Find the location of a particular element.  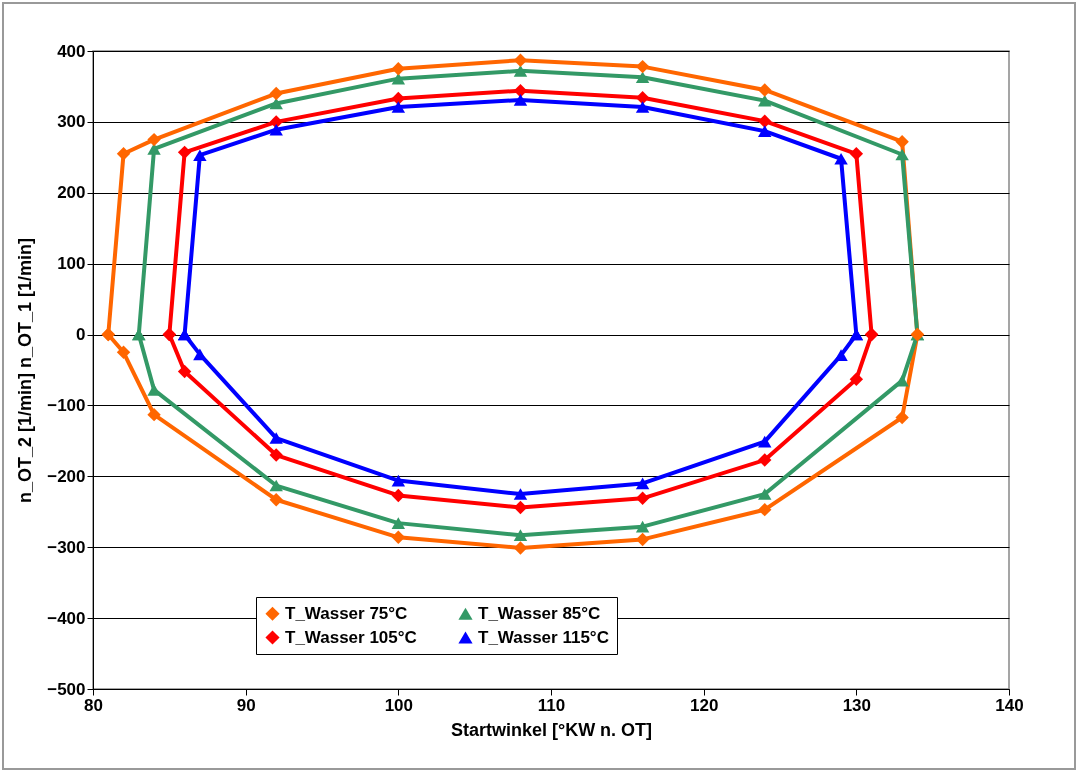

y-tick-label: 200 is located at coordinates (71, 193).